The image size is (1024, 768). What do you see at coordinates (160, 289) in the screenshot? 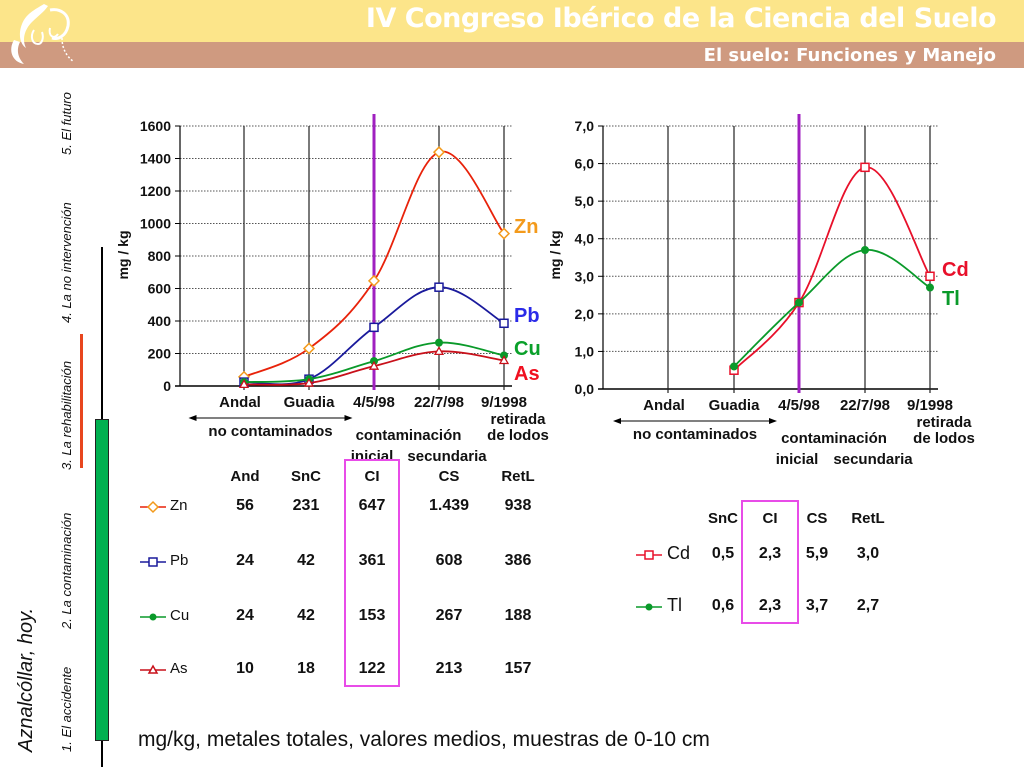
I see `y-tick-label: 600` at bounding box center [160, 289].